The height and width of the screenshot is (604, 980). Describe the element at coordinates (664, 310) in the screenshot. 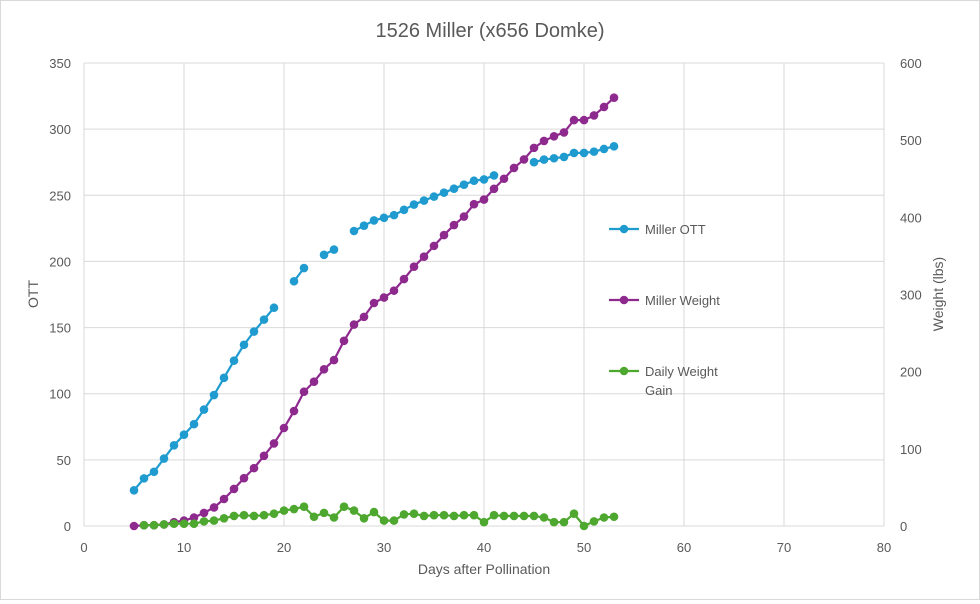

I see `legend: Miller OTT Miller Weight Daily Weight Gain` at that location.